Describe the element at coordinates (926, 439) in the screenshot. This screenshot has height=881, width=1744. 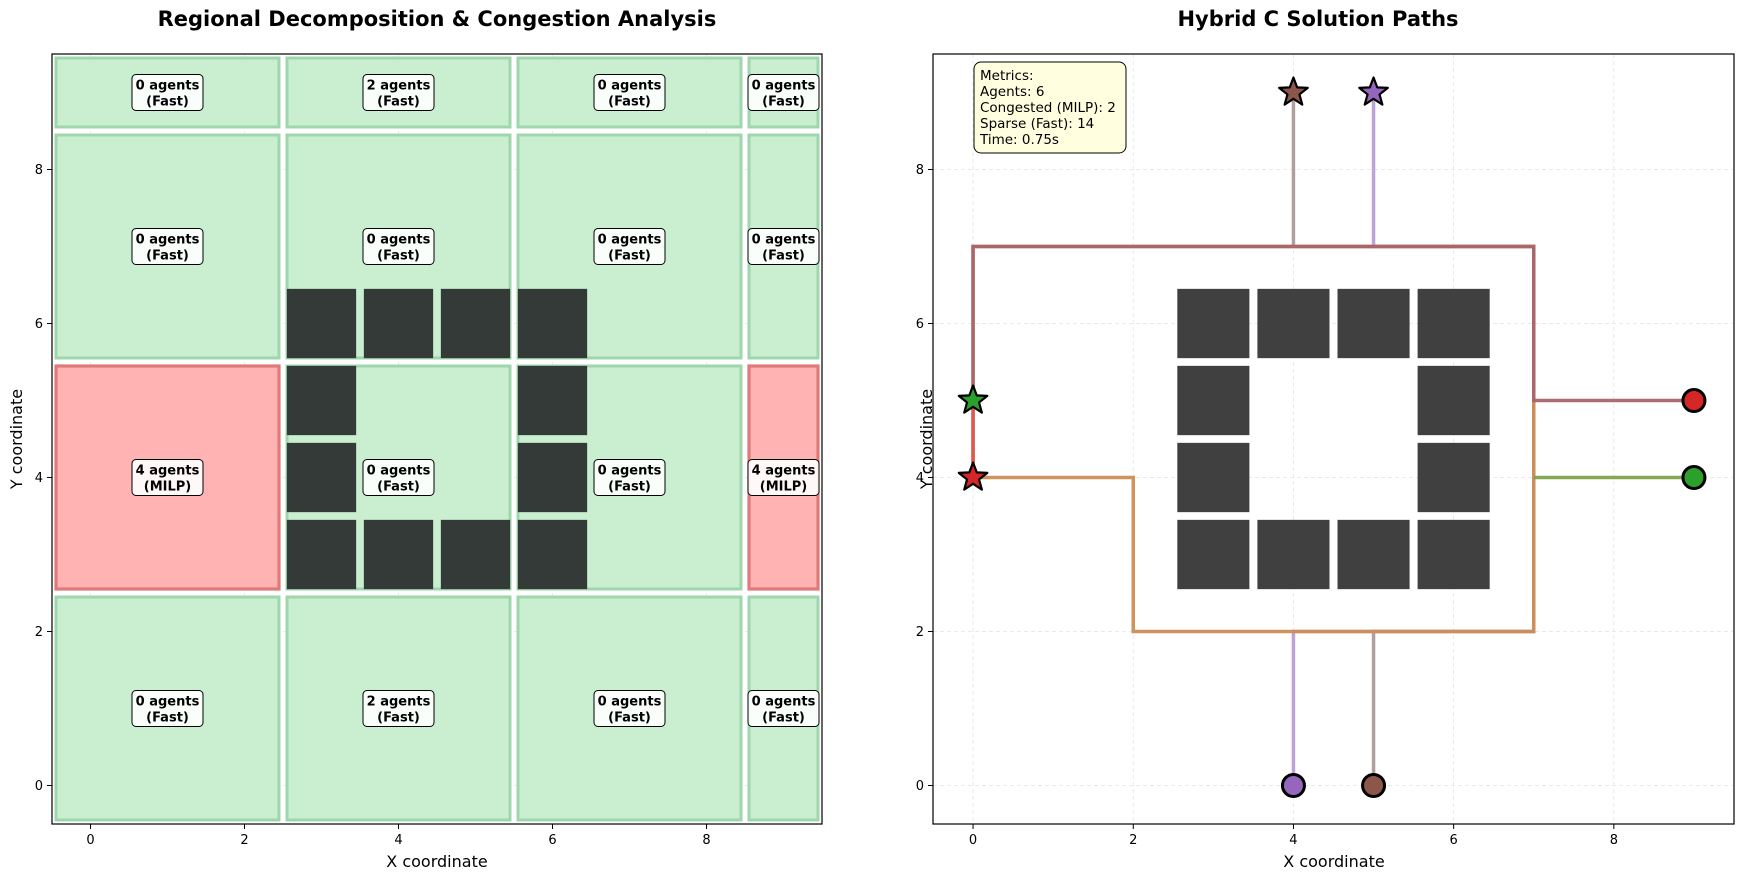
I see `right-y-axis-label: Y coordinate` at that location.